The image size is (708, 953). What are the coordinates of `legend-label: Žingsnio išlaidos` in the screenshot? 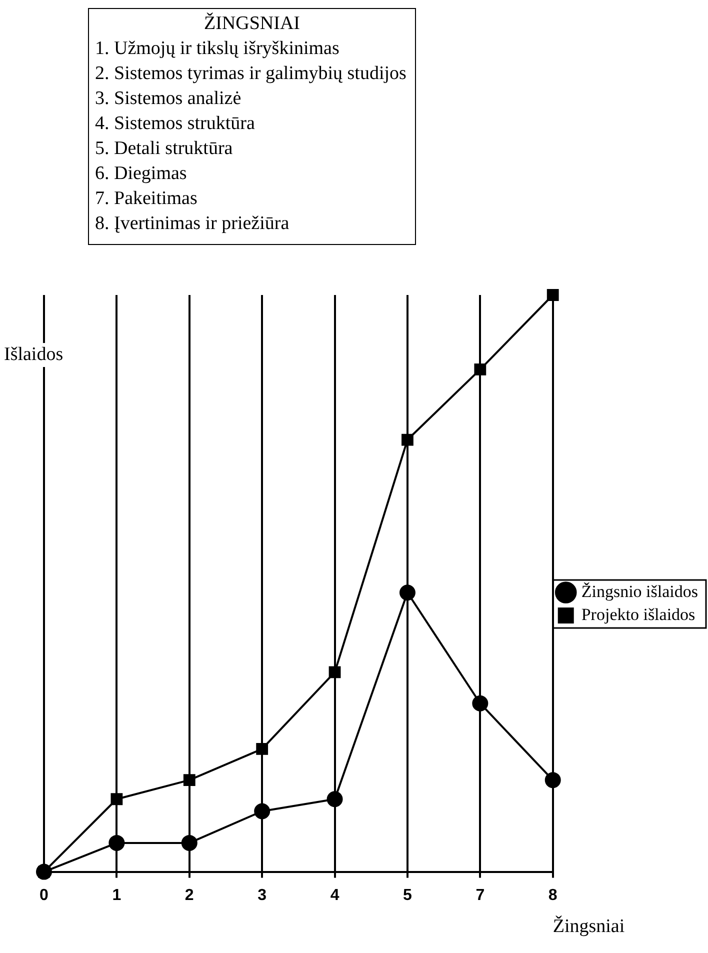 It's located at (639, 591).